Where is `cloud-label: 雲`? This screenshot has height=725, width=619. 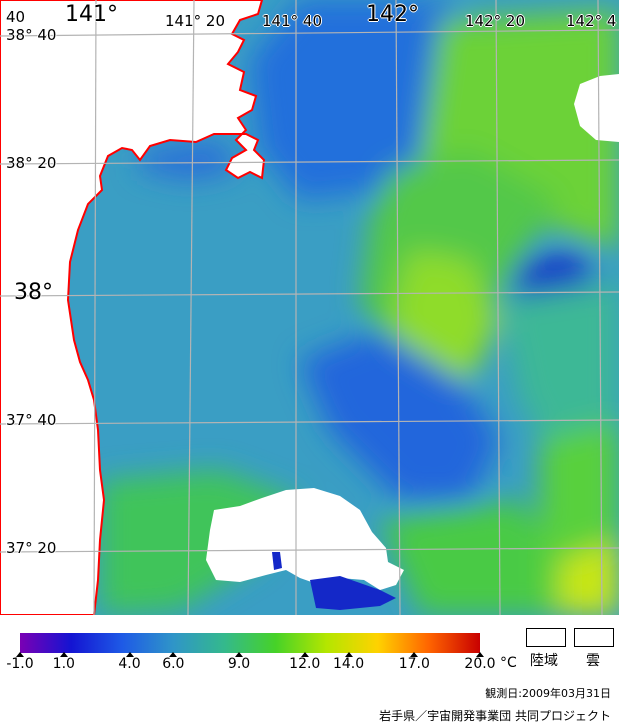 cloud-label: 雲 is located at coordinates (593, 661).